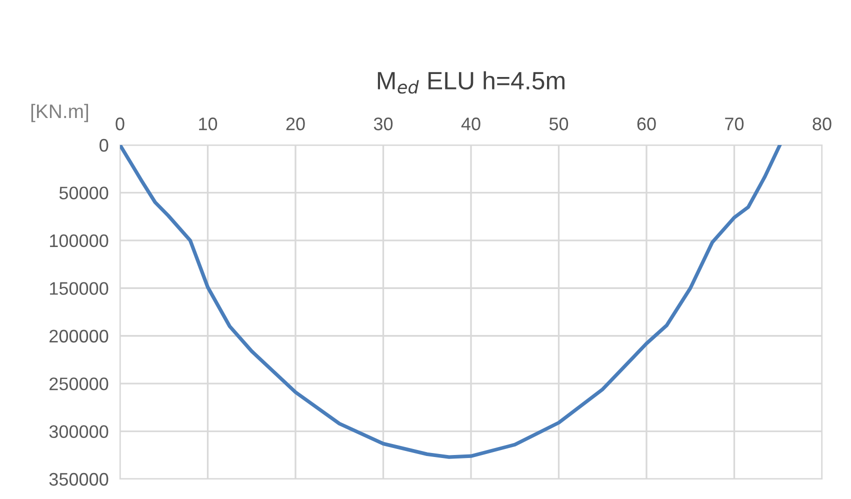  I want to click on y-tick-label: 250000, so click(79, 384).